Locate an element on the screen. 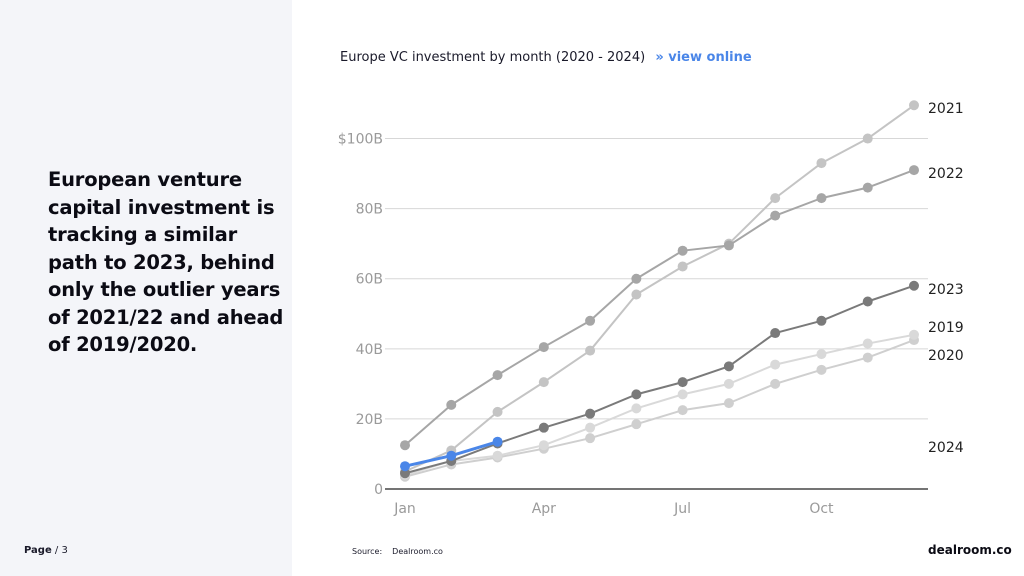  point-2021-m9 is located at coordinates (775, 198).